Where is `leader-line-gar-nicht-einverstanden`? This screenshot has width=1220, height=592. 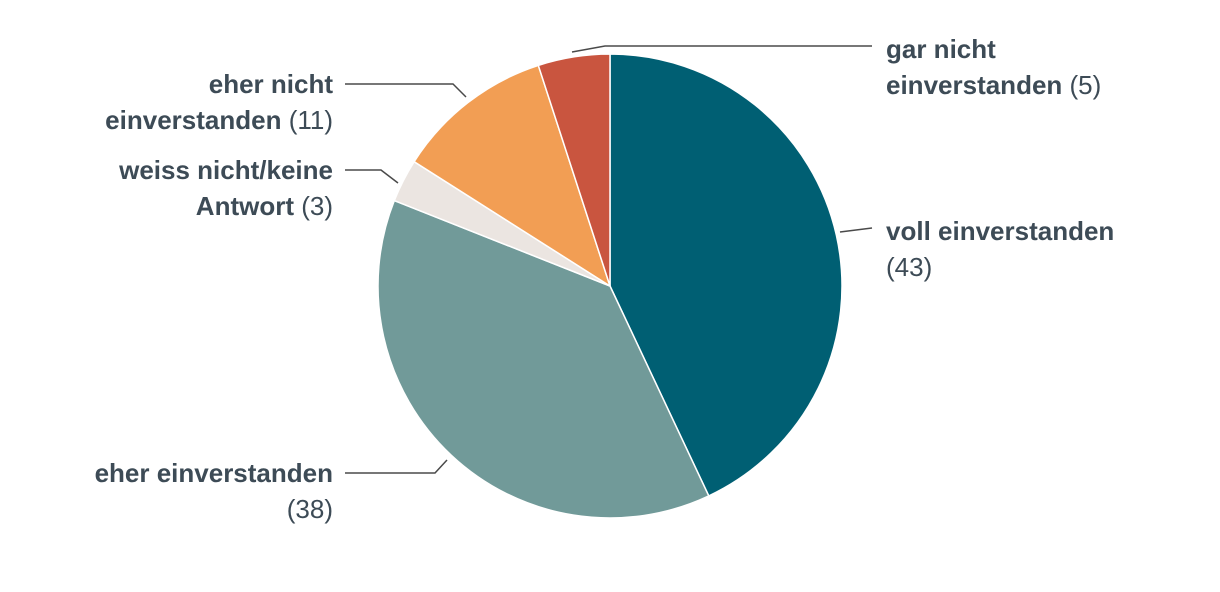 leader-line-gar-nicht-einverstanden is located at coordinates (721, 49).